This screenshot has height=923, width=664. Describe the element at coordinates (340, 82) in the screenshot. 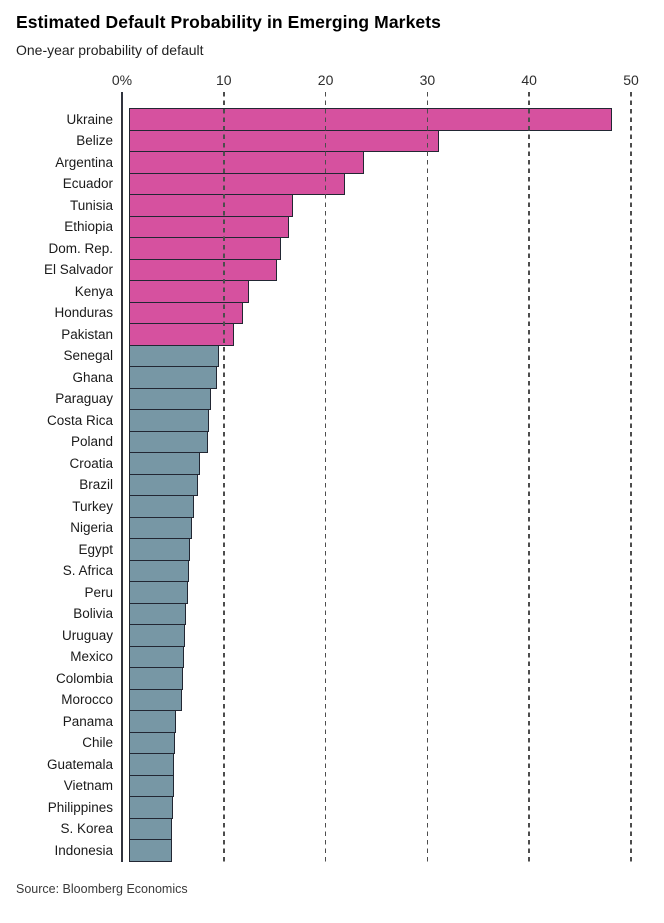

I see `x-axis: 0% 10 20 30 40 50` at that location.